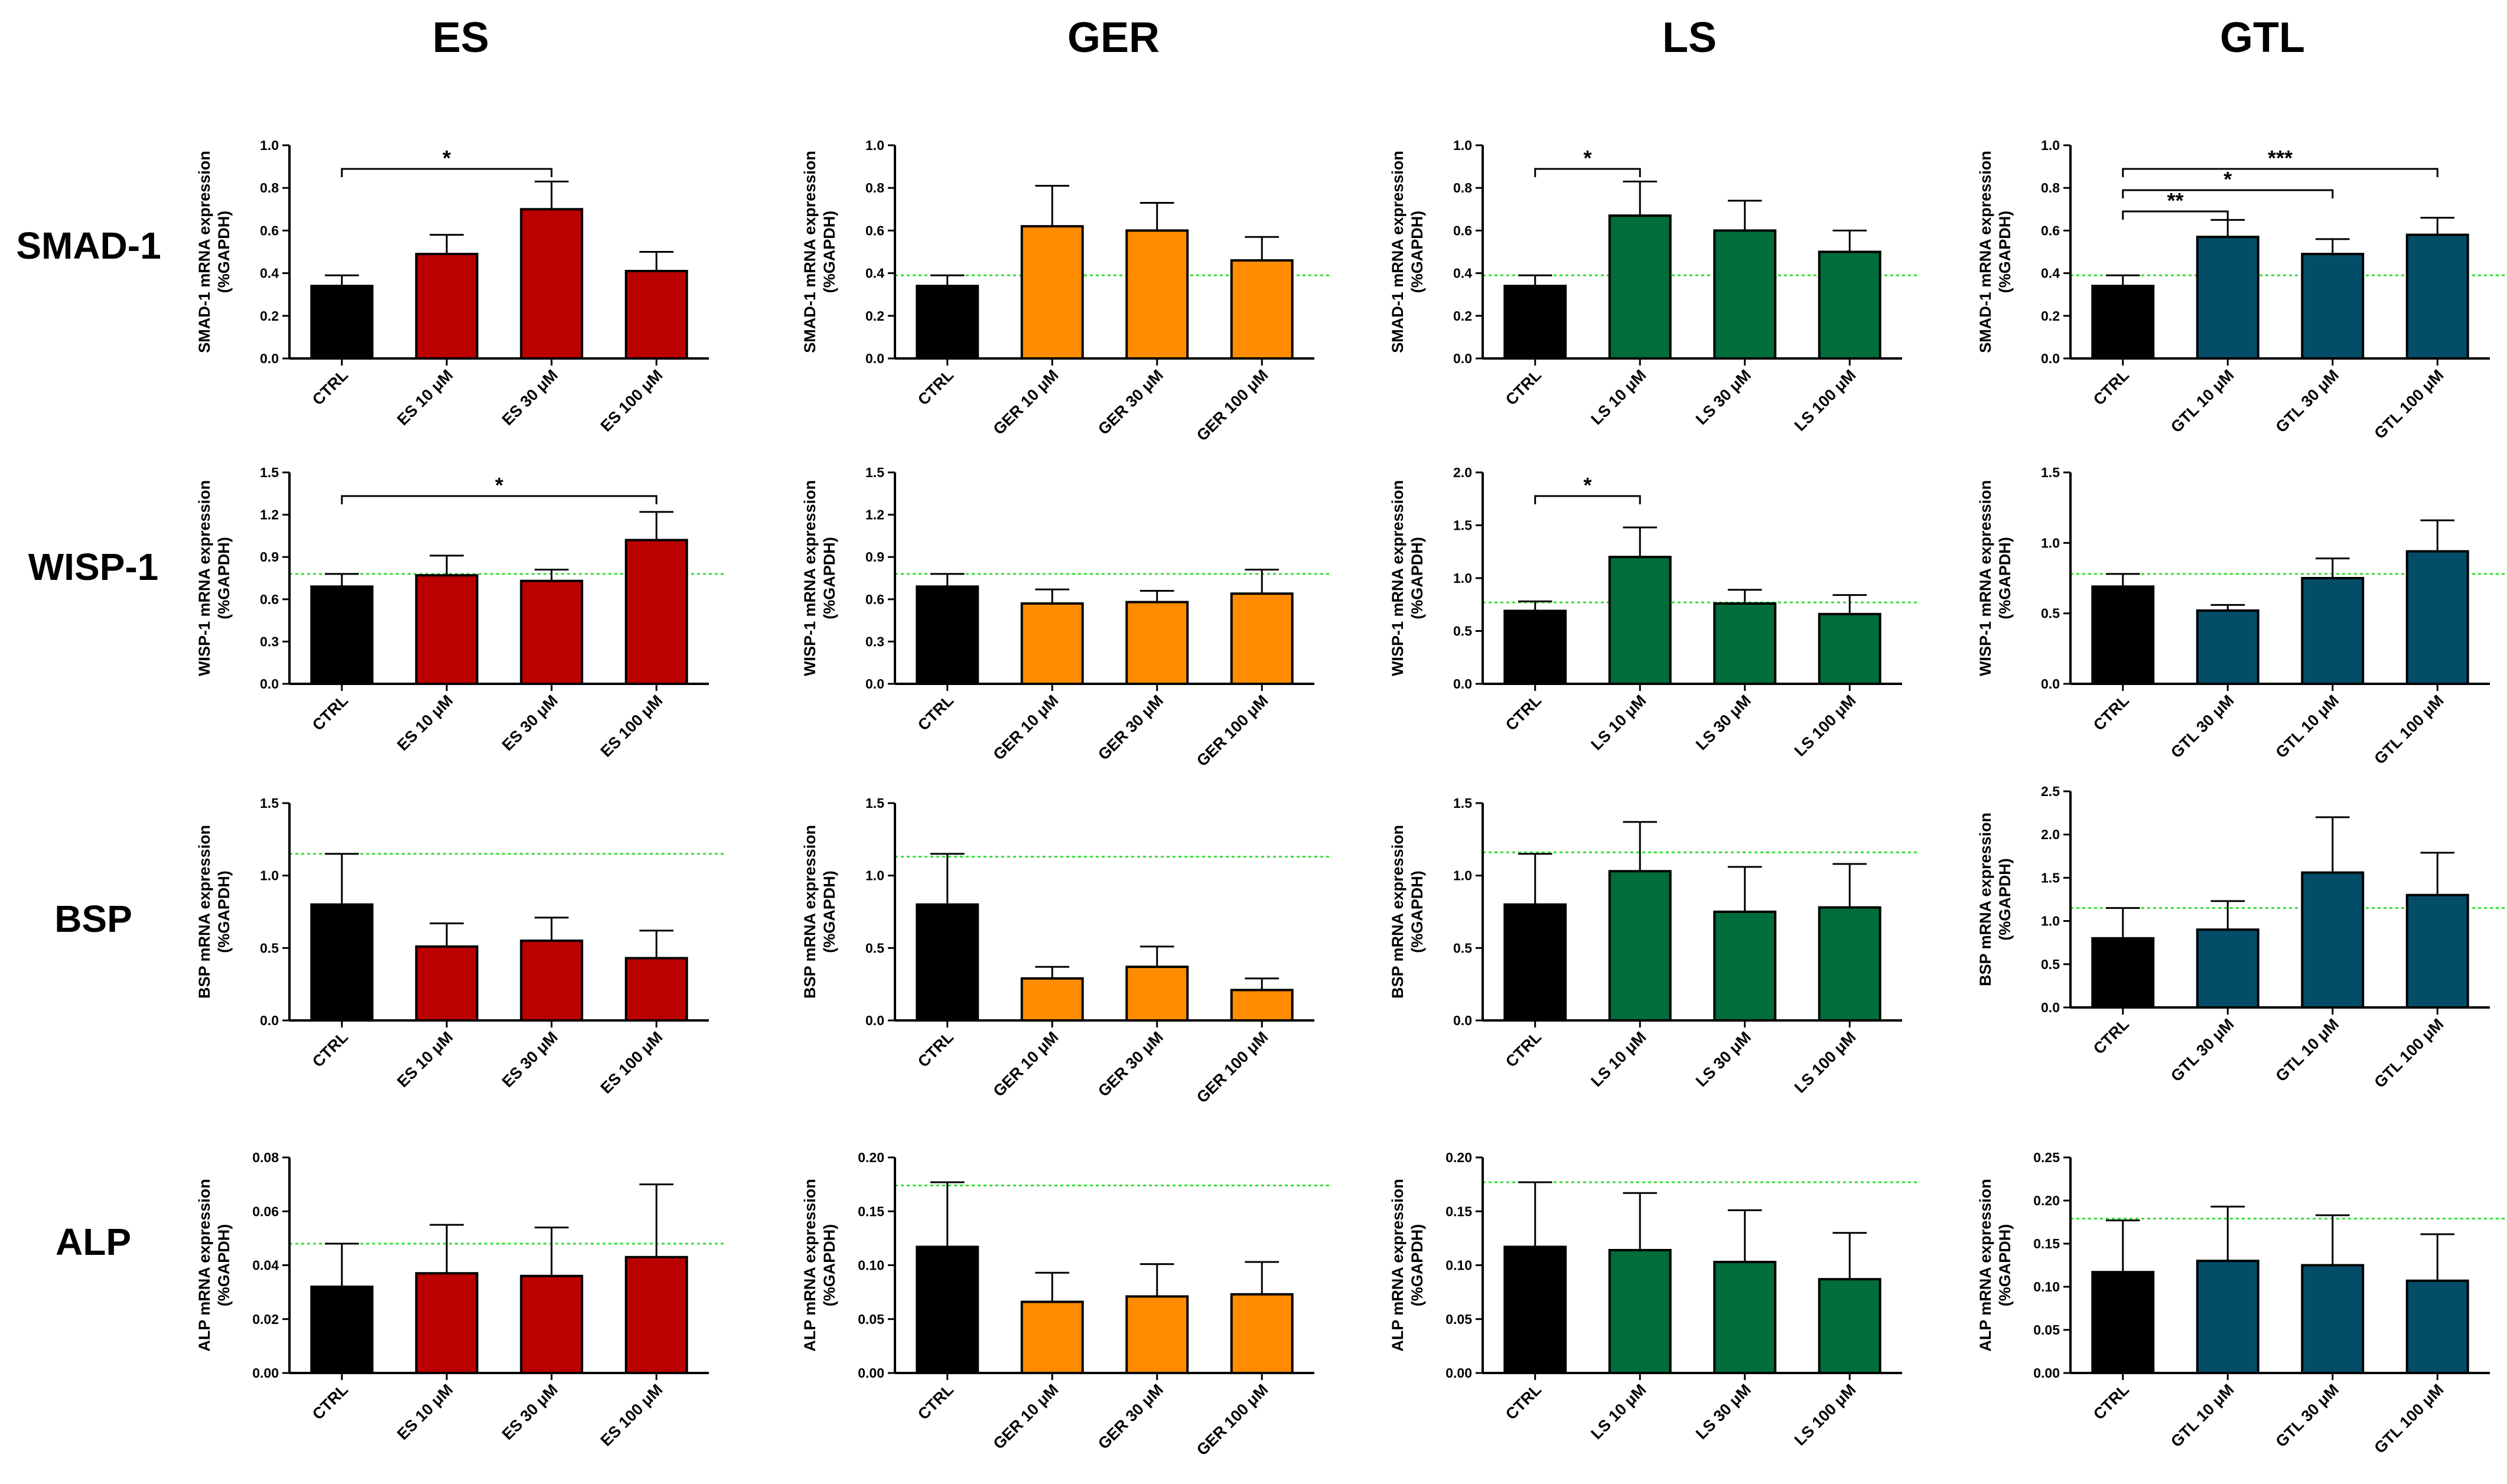 This screenshot has height=1484, width=2507. I want to click on y-tick-label: 2.5, so click(2050, 791).